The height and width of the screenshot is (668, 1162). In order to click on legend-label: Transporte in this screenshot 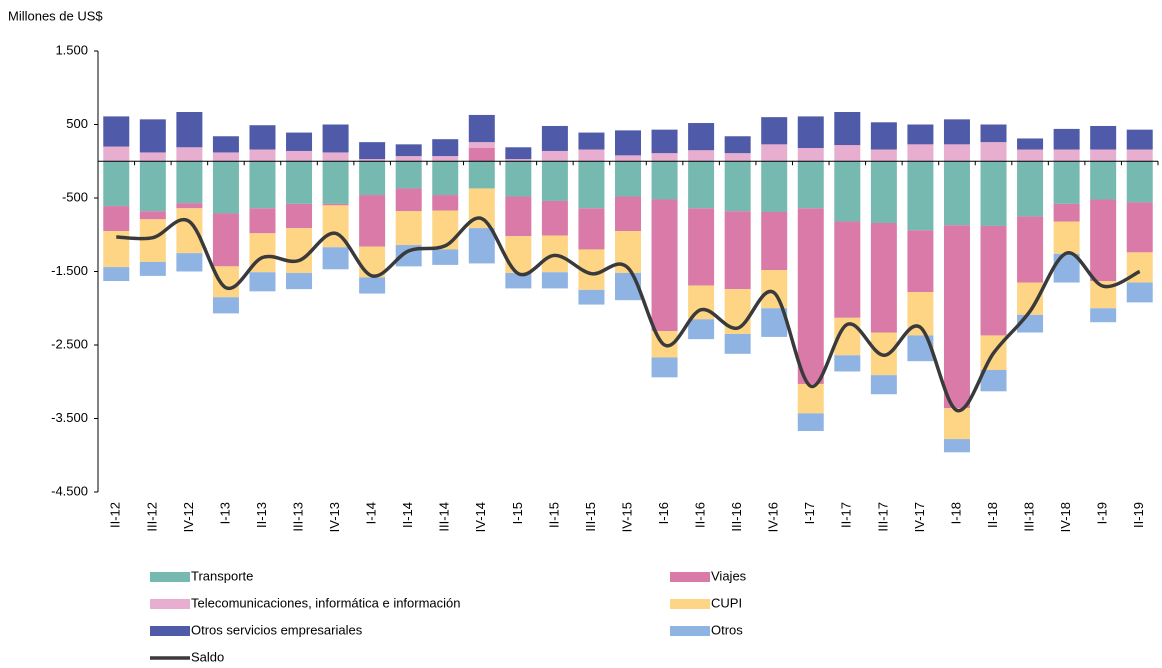, I will do `click(222, 575)`.